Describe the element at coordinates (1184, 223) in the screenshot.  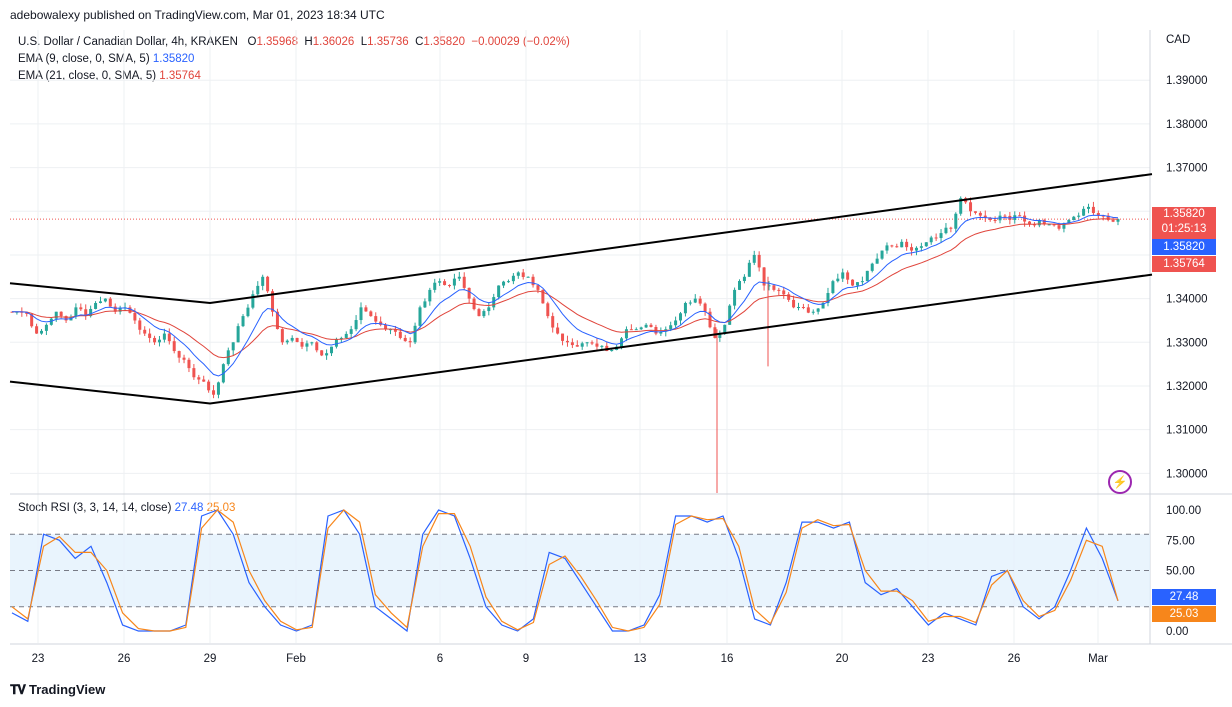
I see `last-price-badge: 1.35820 01:25:13` at that location.